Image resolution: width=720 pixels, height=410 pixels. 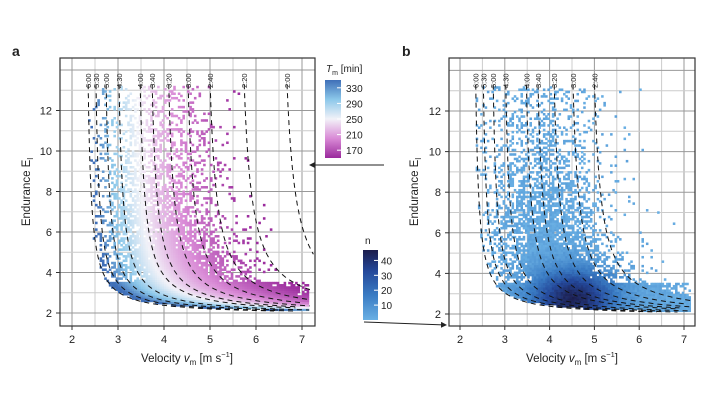 I want to click on y-tick-label: 6, so click(x=49, y=233).